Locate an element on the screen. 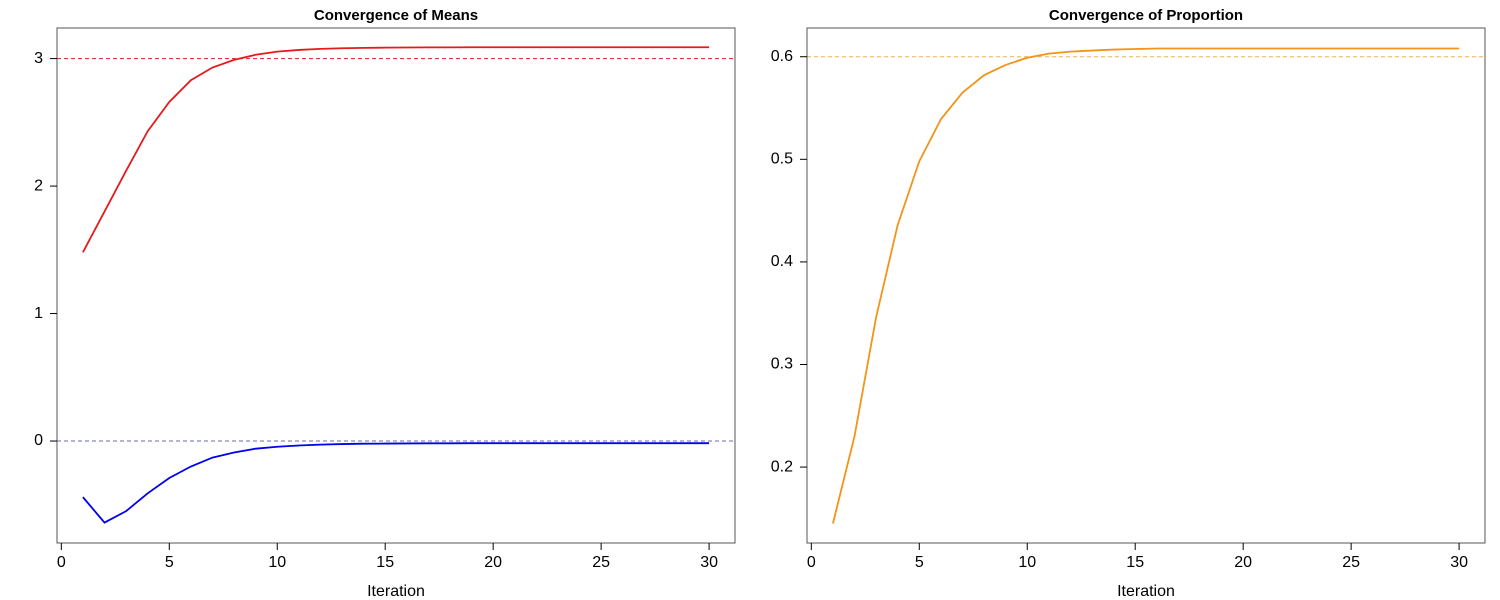 The height and width of the screenshot is (600, 1500). y-tick-label: 0.5 is located at coordinates (782, 159).